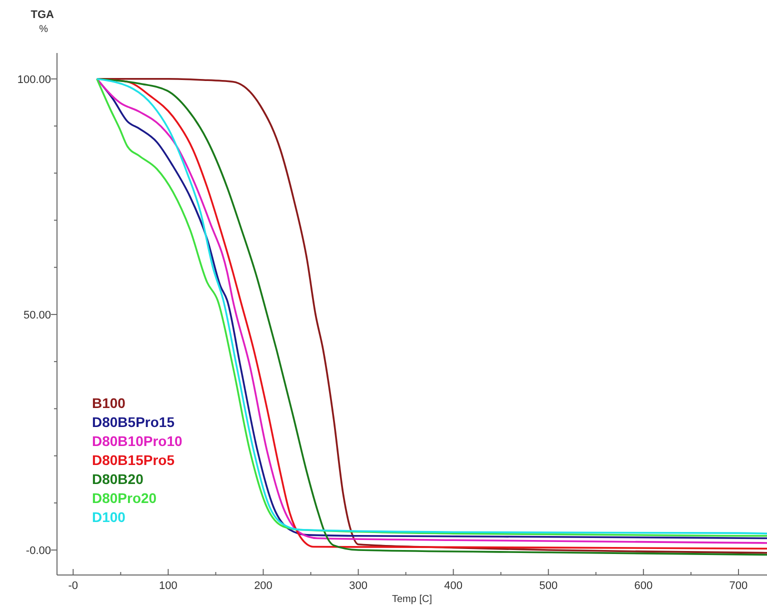 Image resolution: width=767 pixels, height=605 pixels. What do you see at coordinates (412, 599) in the screenshot?
I see `x-axis-title: Temp [C]` at bounding box center [412, 599].